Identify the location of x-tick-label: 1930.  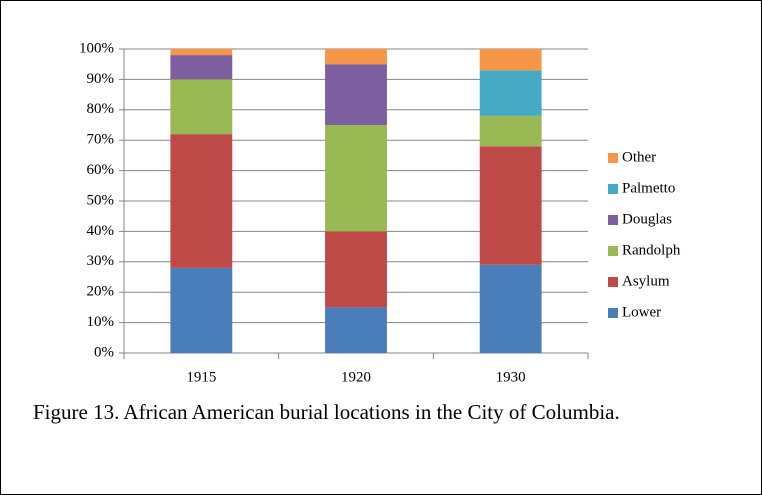
(511, 377).